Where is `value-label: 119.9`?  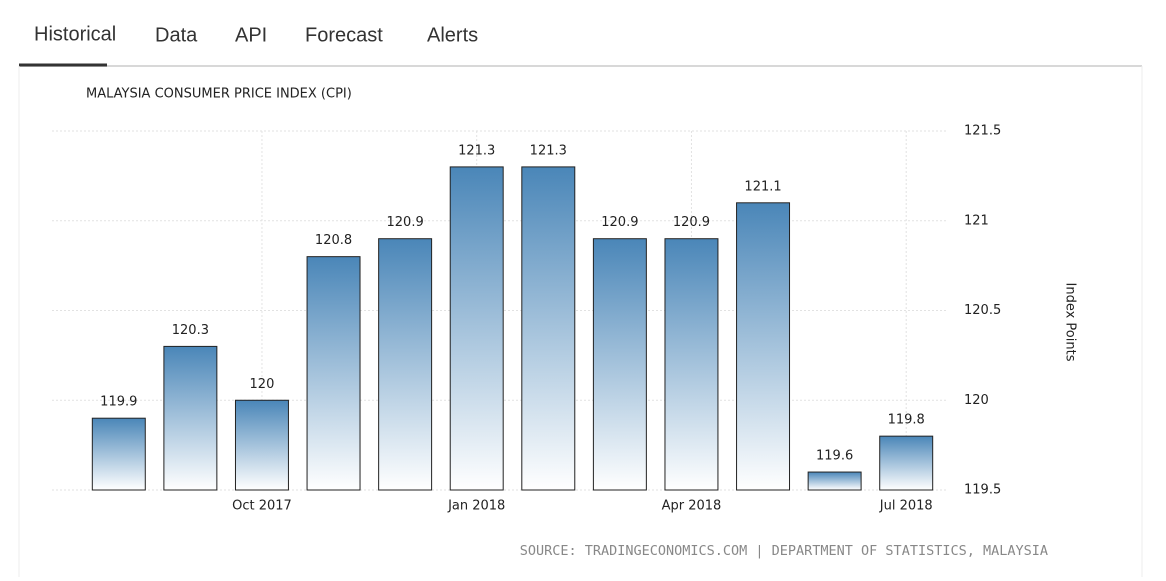
value-label: 119.9 is located at coordinates (118, 402).